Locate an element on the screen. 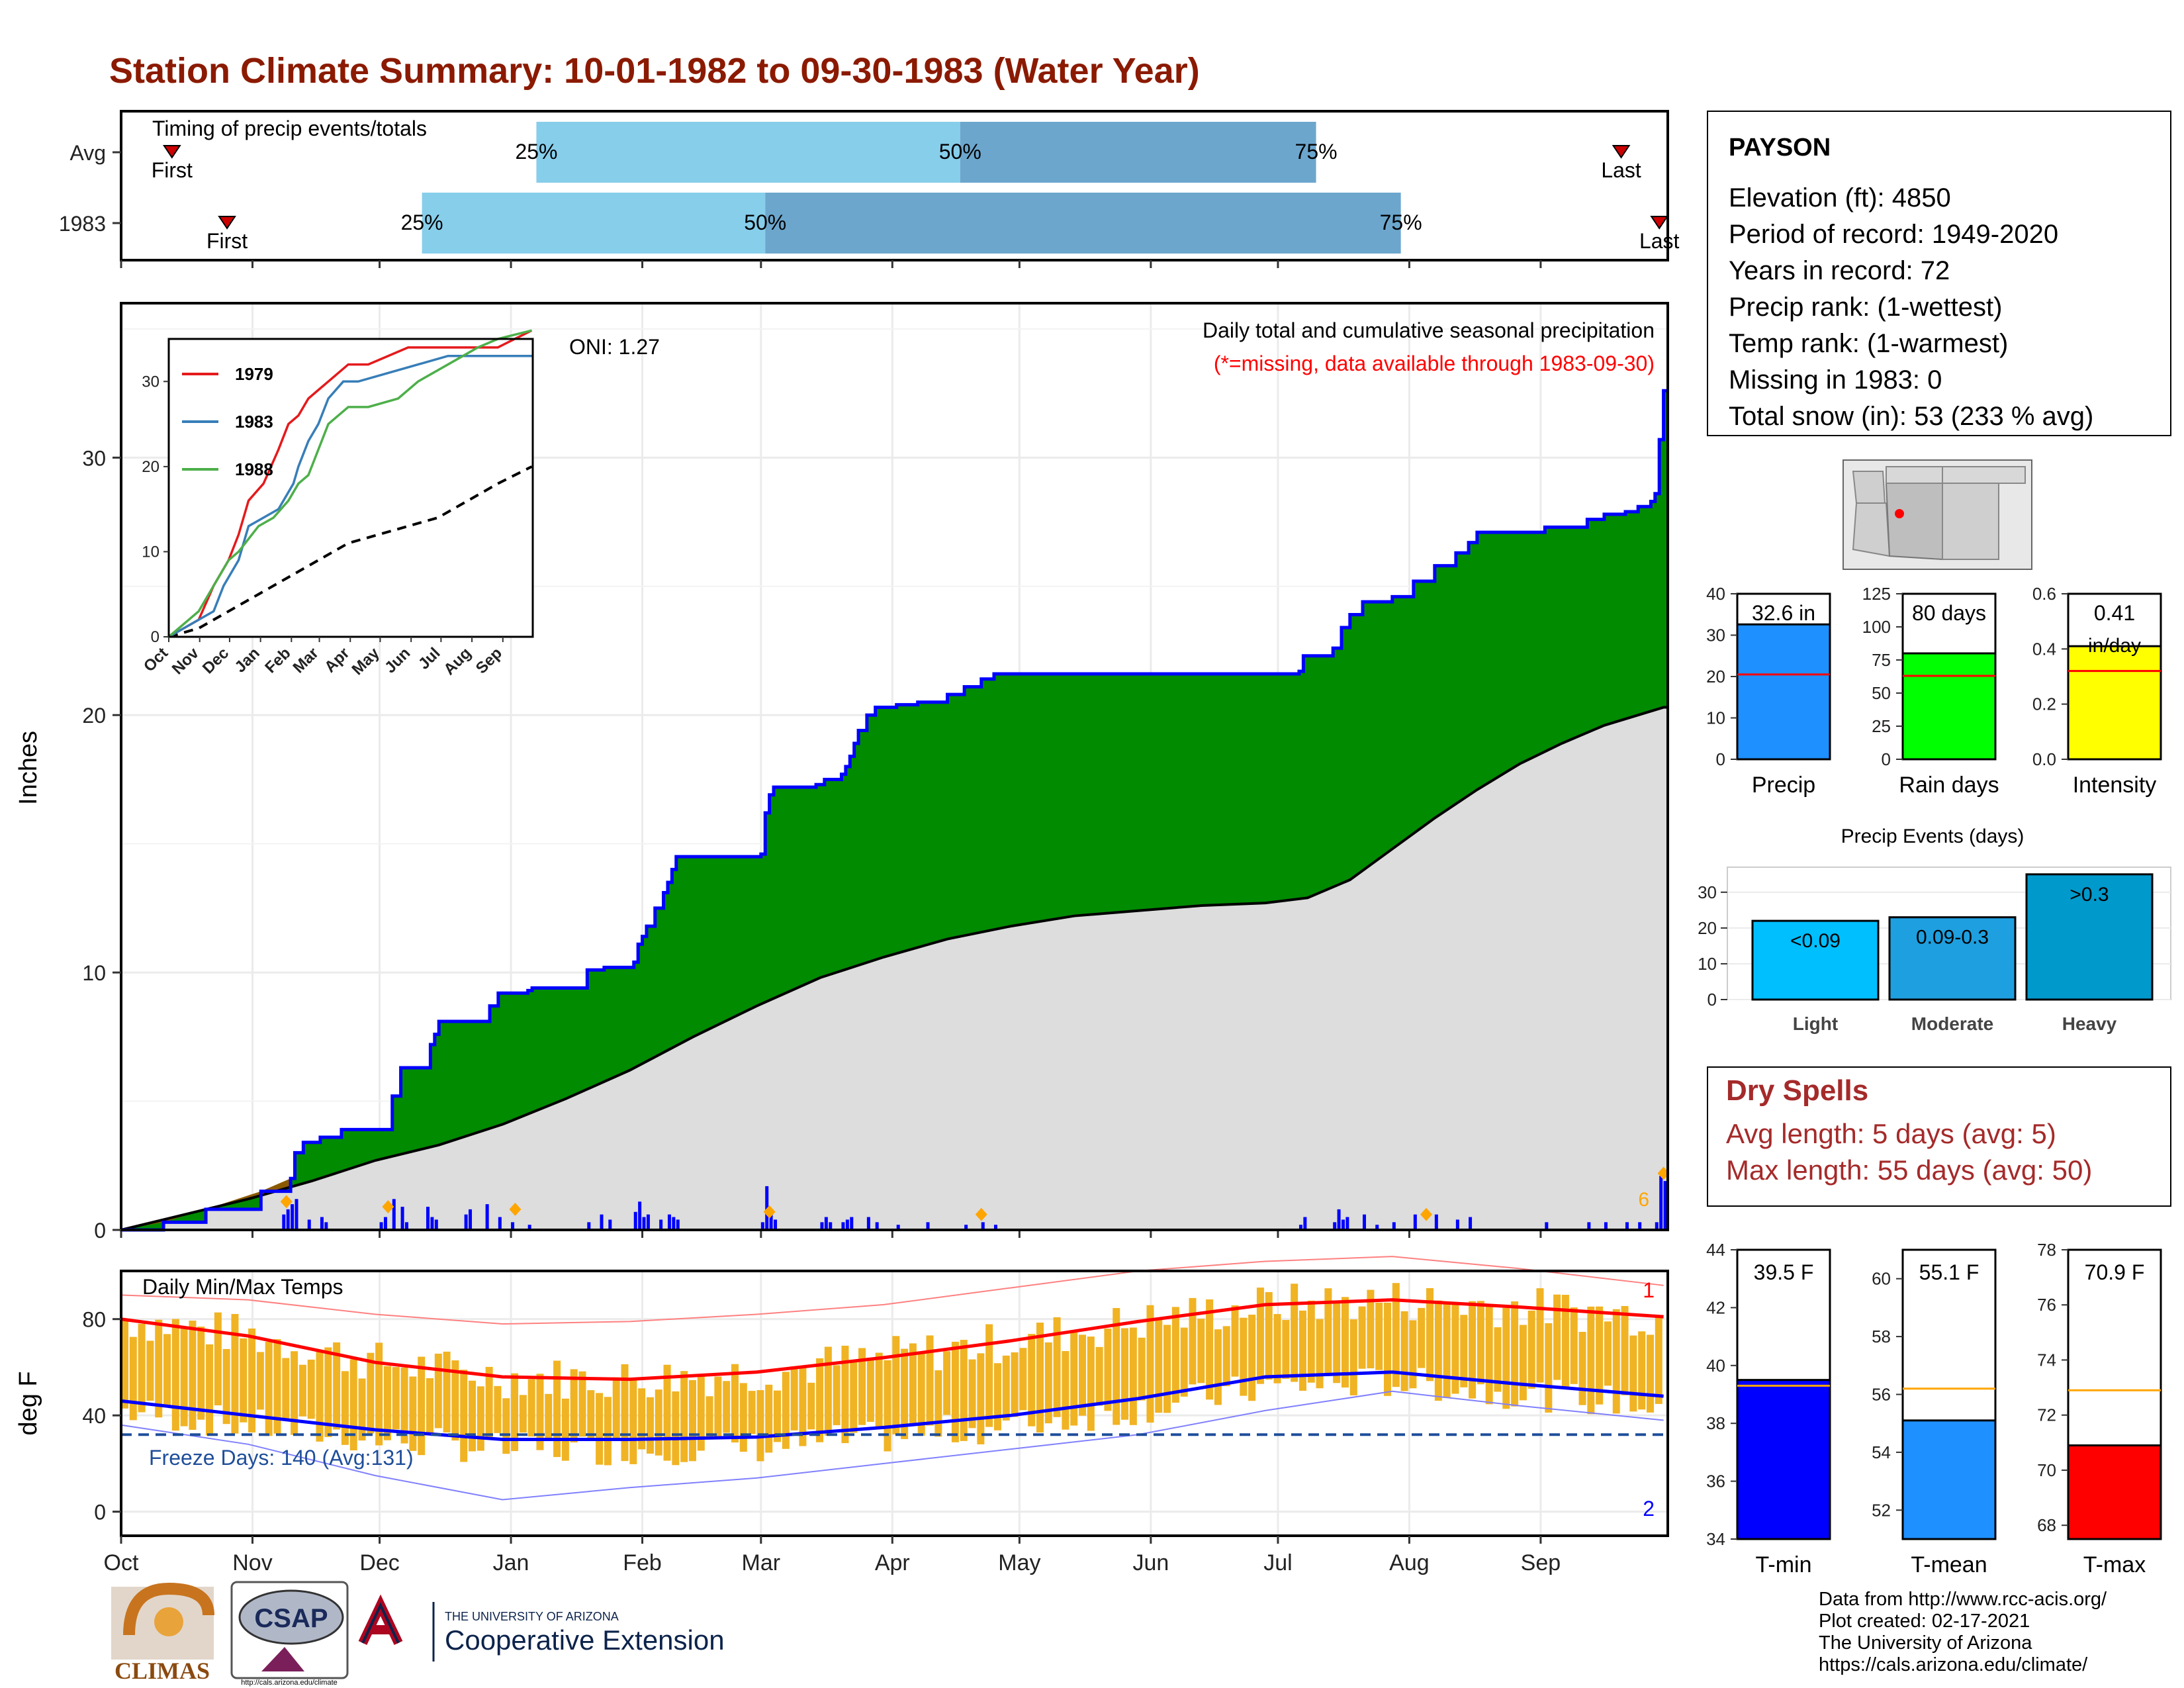 This screenshot has height=1688, width=2184. marker-count: 6 is located at coordinates (1644, 1200).